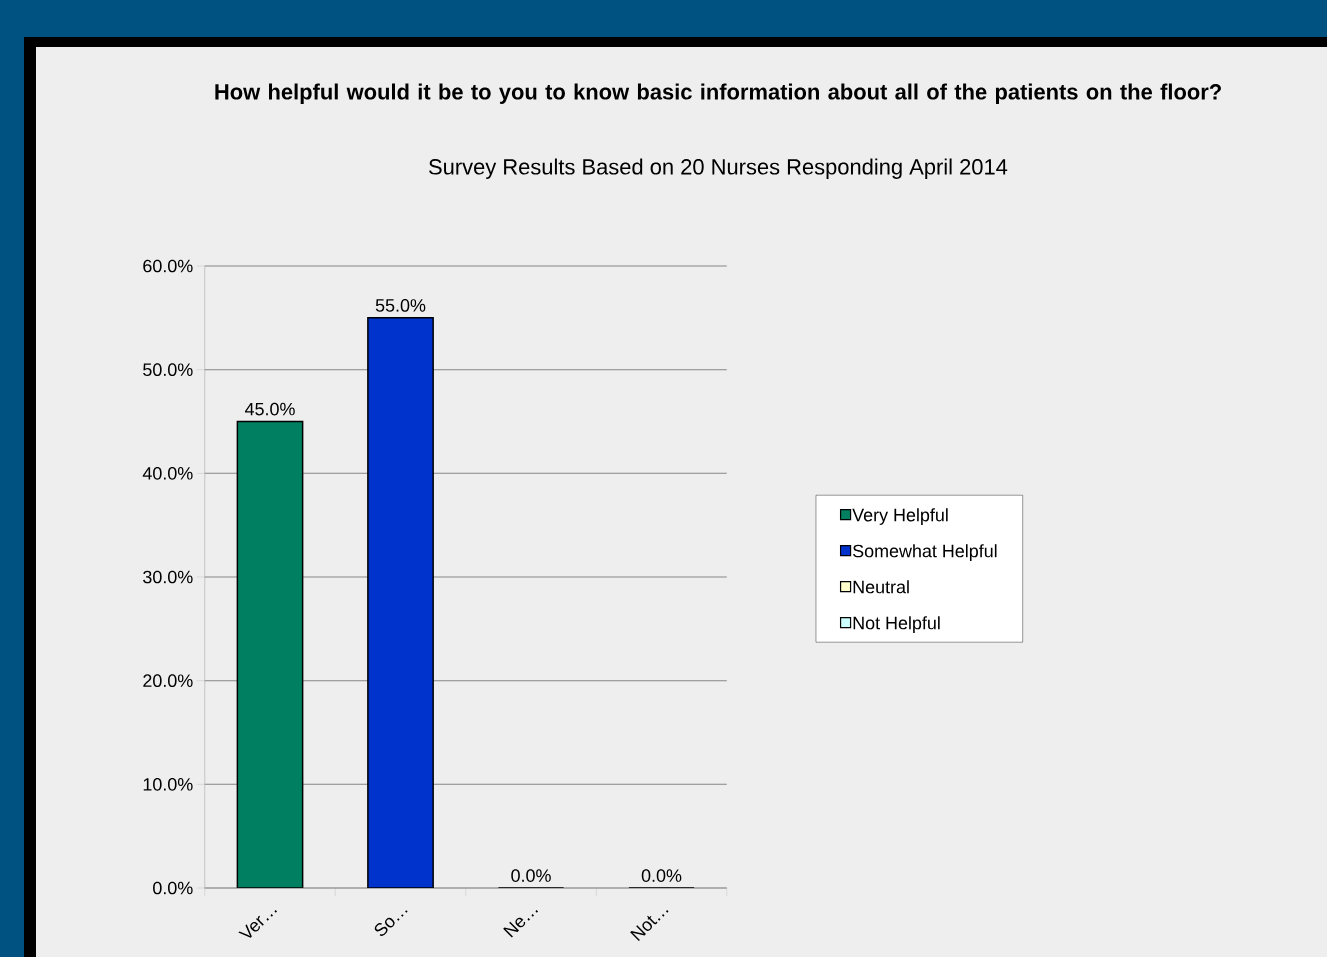 This screenshot has height=957, width=1327. What do you see at coordinates (924, 552) in the screenshot?
I see `legend-label: Somewhat Helpful` at bounding box center [924, 552].